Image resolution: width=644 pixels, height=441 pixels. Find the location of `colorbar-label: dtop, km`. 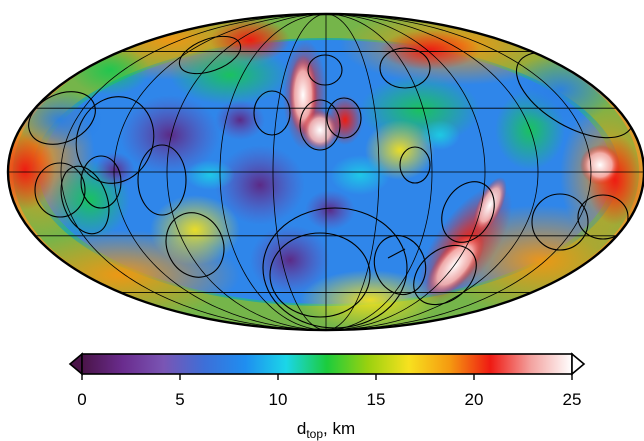

colorbar-label: dtop, km is located at coordinates (326, 430).